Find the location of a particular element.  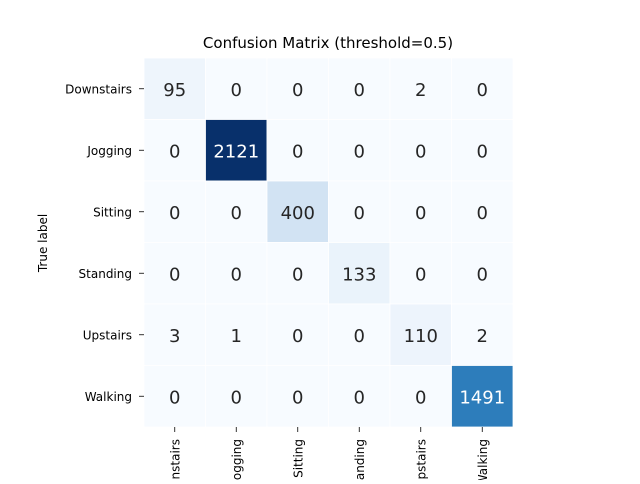

cell-value-label: 110 is located at coordinates (421, 336).